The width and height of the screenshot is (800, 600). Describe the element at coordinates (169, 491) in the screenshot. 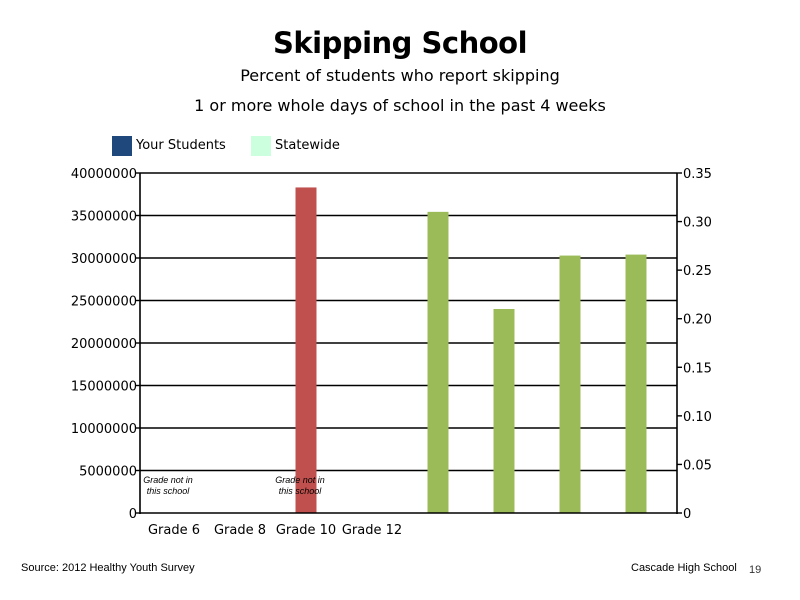

I see `annotation-line2-0: this school` at that location.